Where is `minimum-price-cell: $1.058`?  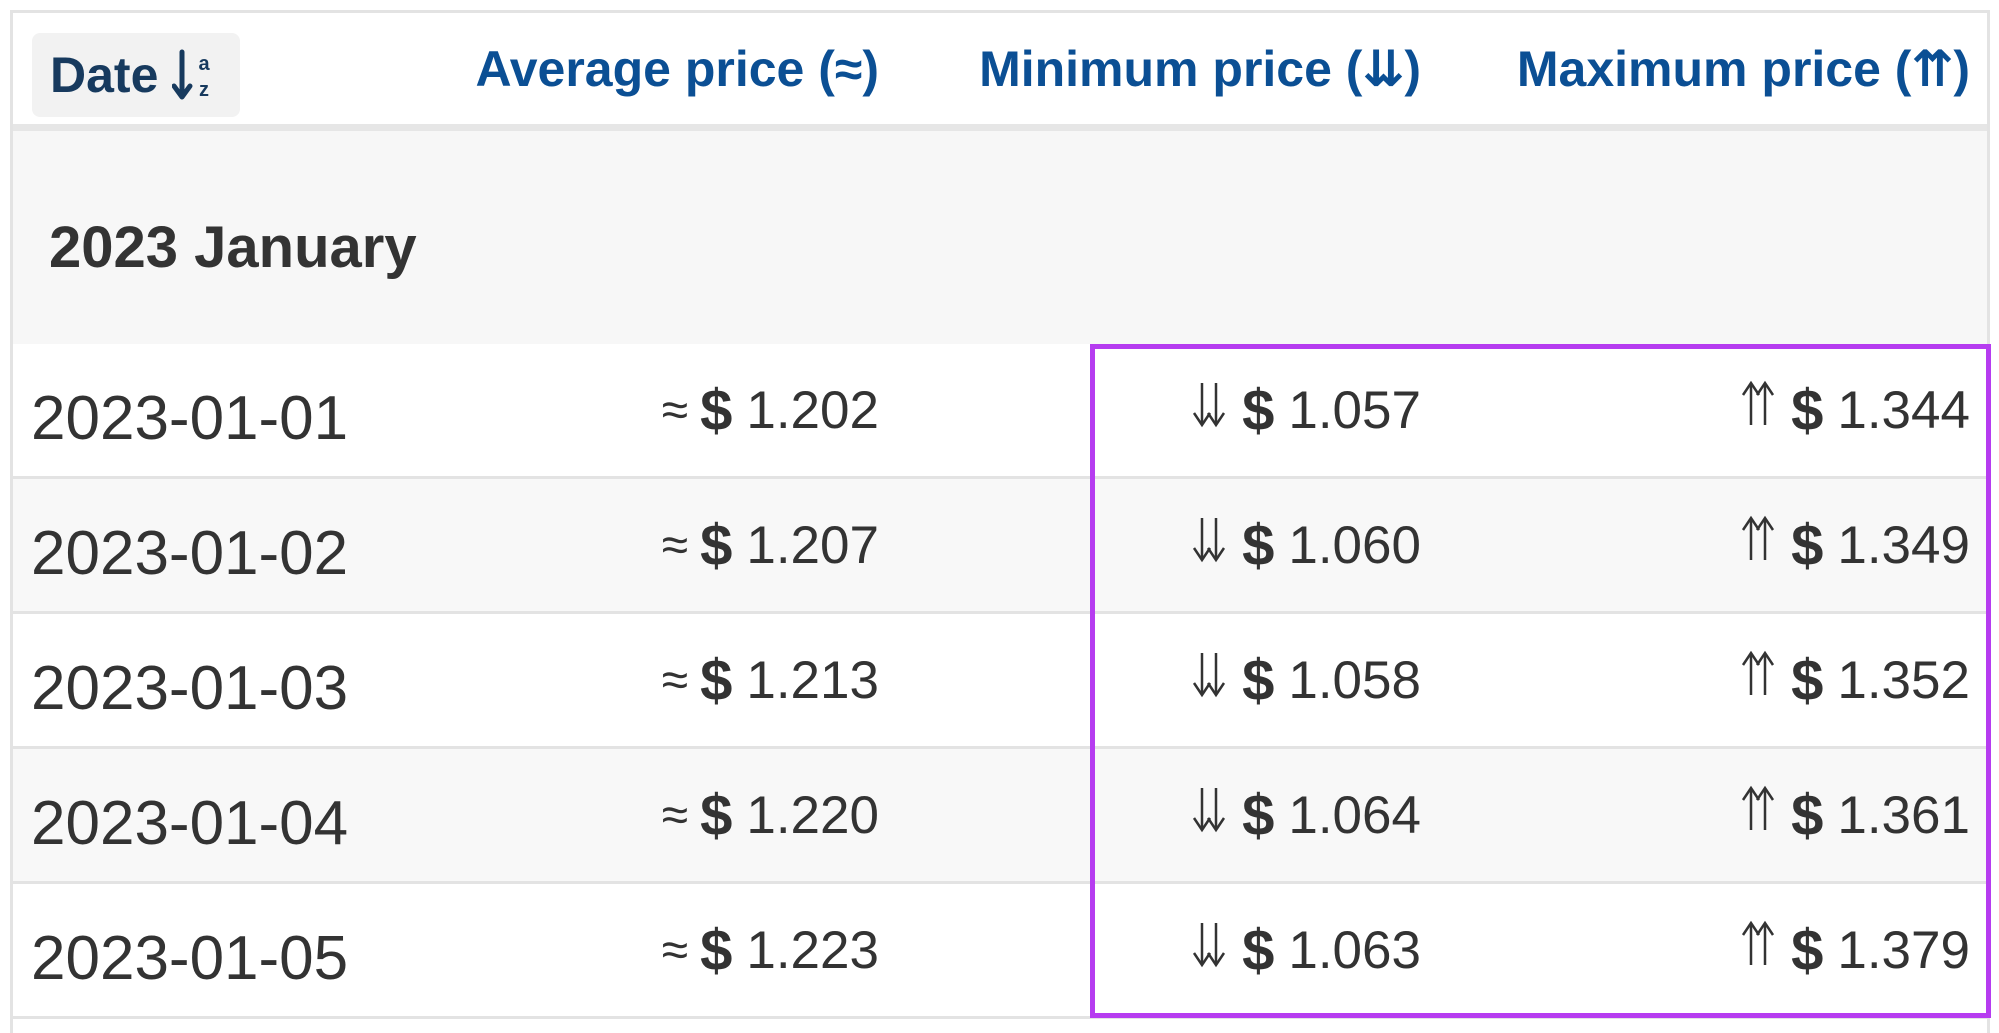
minimum-price-cell: $1.058 is located at coordinates (1305, 680).